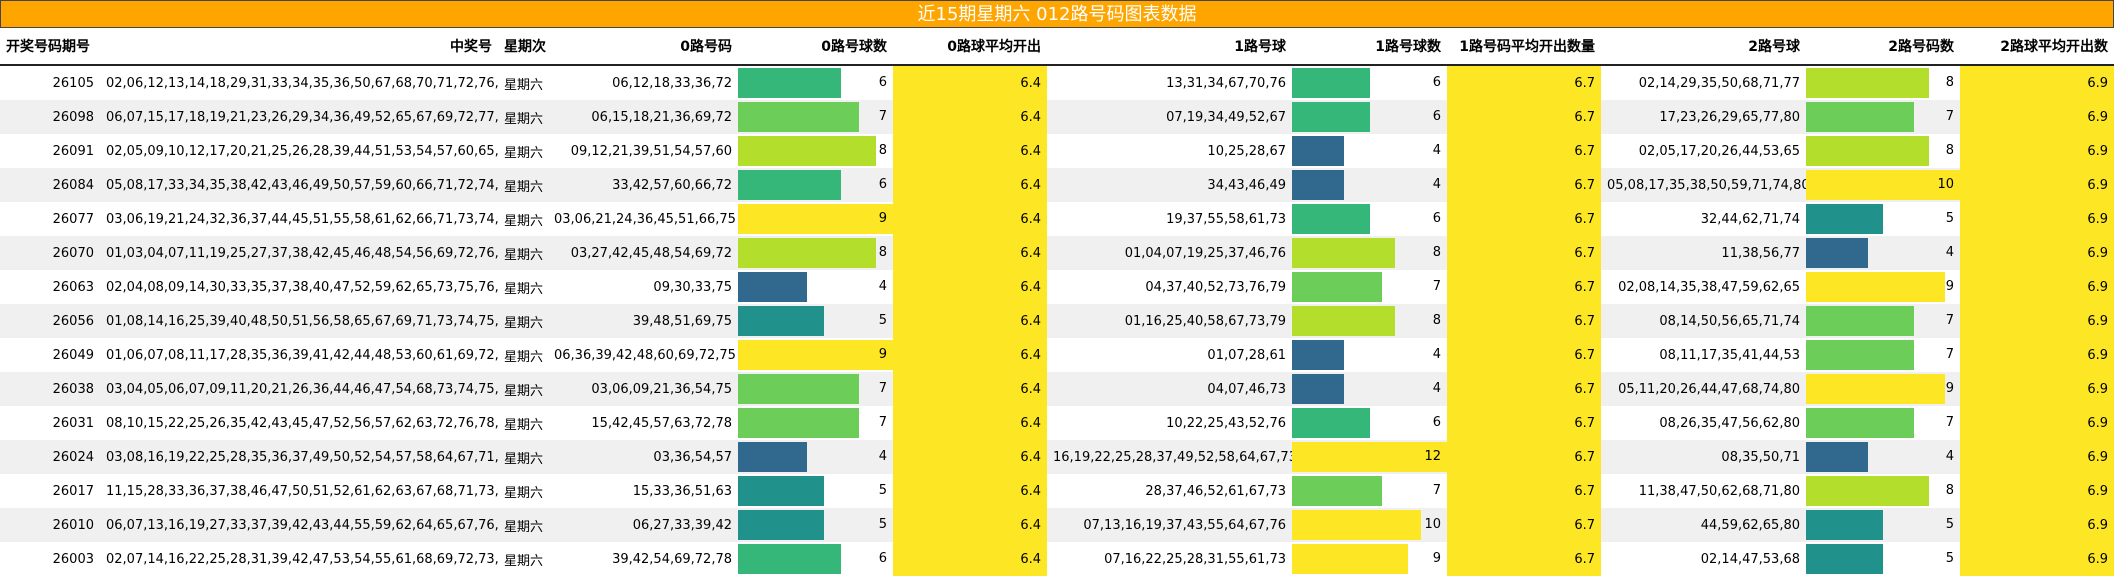  What do you see at coordinates (1703, 559) in the screenshot?
I see `two-route-numbers: 02,14,47,53,68` at bounding box center [1703, 559].